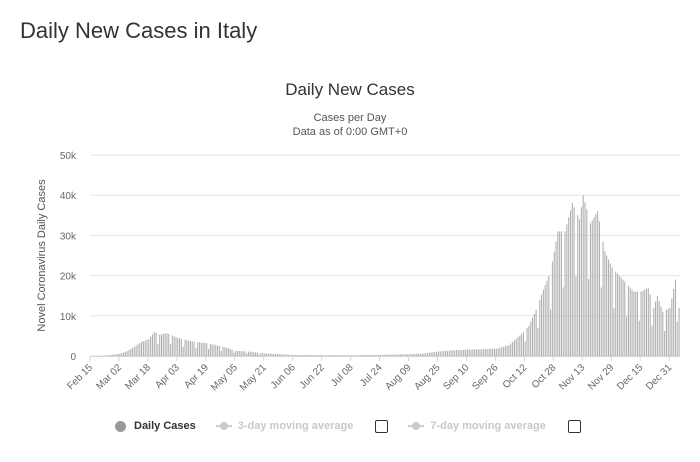  What do you see at coordinates (73, 357) in the screenshot?
I see `y-tick-label: 0` at bounding box center [73, 357].